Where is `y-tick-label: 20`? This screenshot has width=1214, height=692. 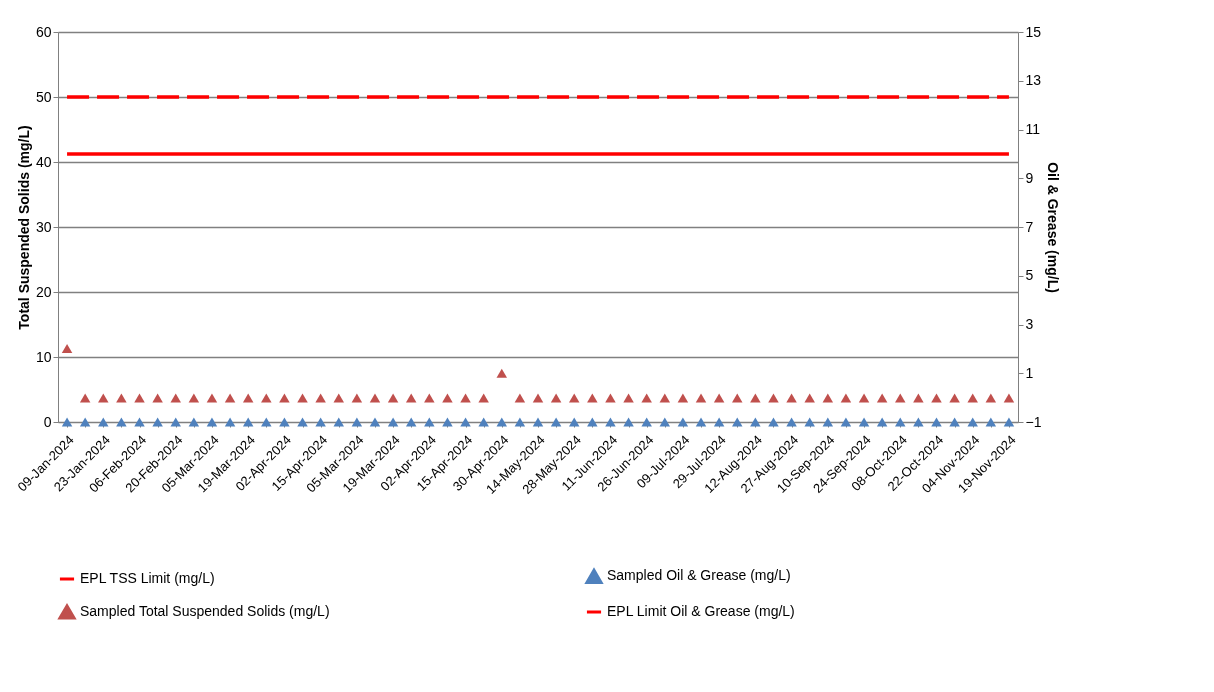
y-tick-label: 20 is located at coordinates (43, 291).